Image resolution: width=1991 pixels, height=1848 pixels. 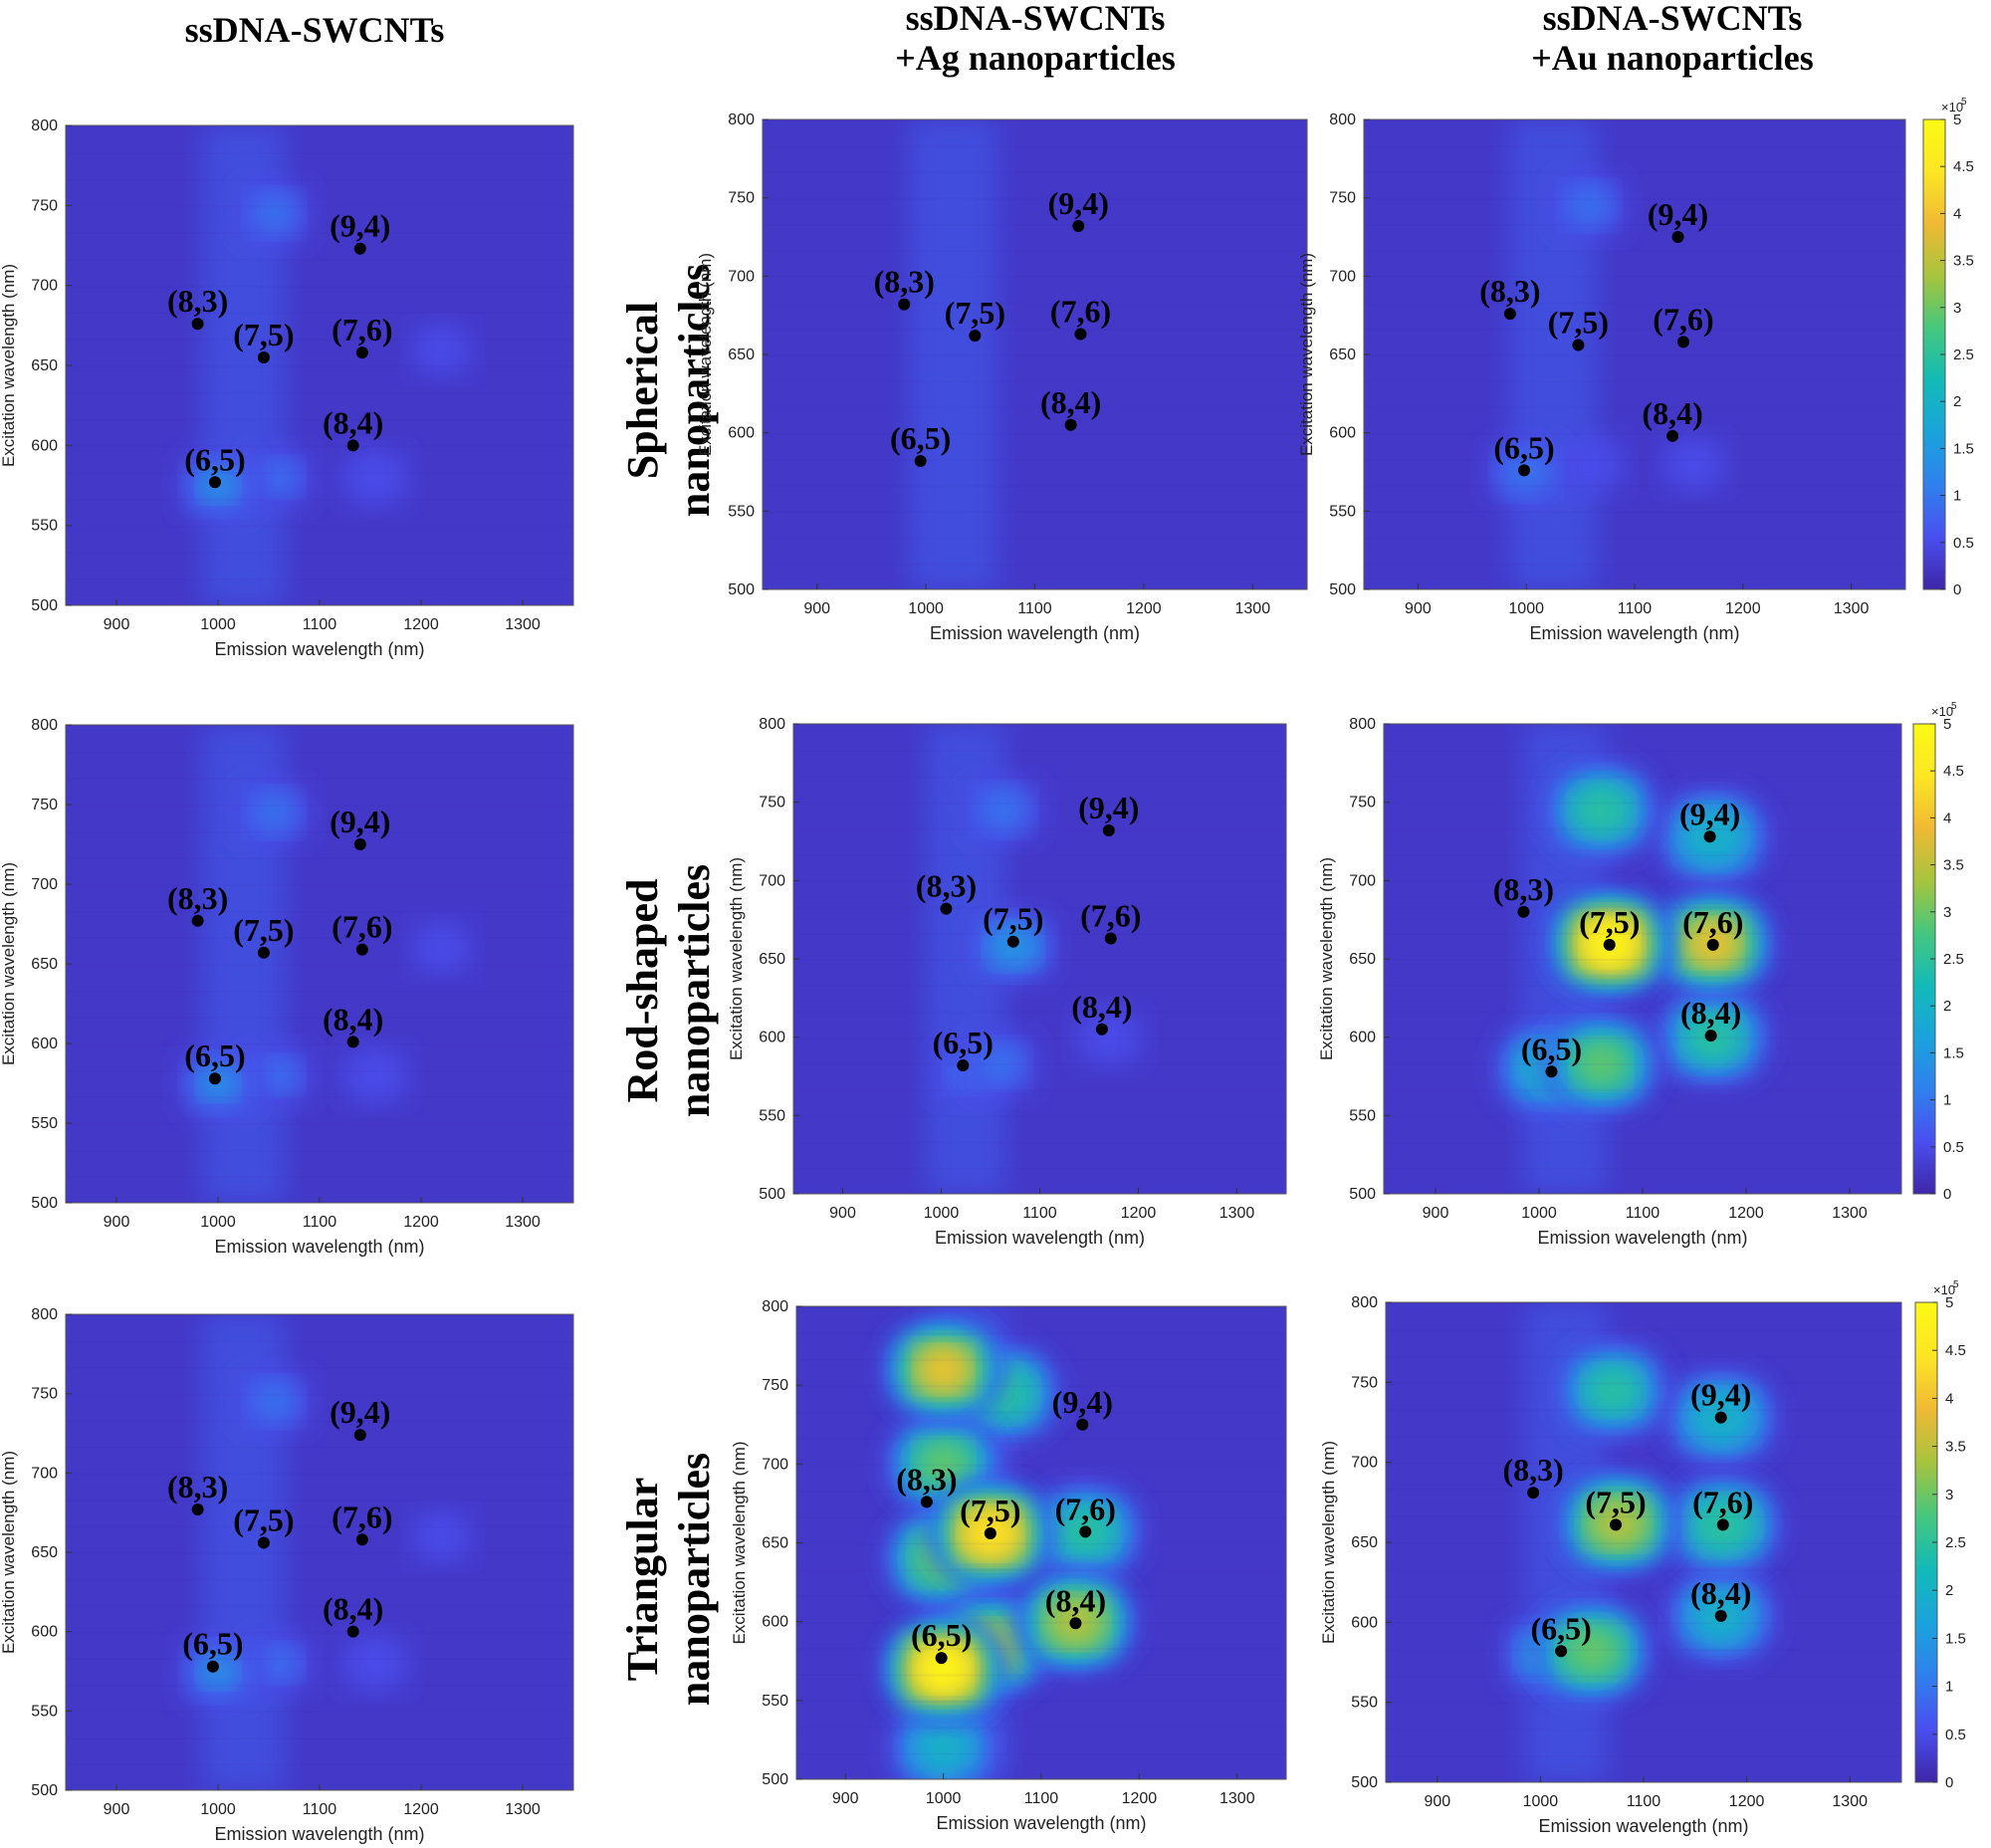 What do you see at coordinates (953, 354) in the screenshot?
I see `heatmap-band` at bounding box center [953, 354].